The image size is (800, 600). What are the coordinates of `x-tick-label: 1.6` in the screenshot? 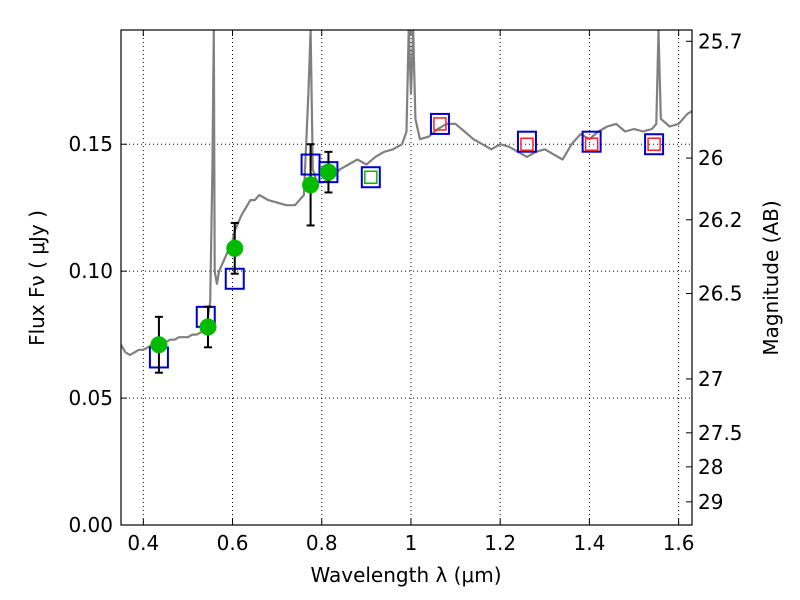 It's located at (679, 543).